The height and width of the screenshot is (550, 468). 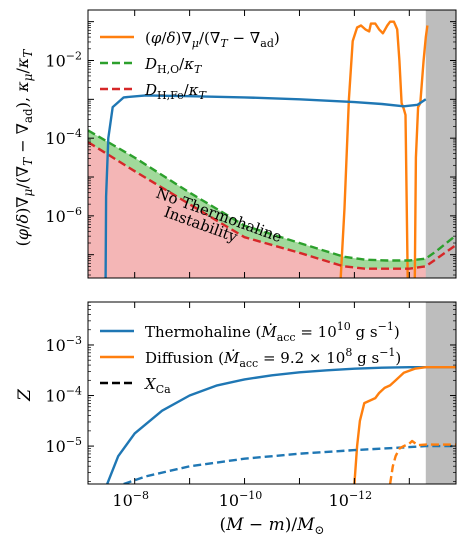 I want to click on top-y-axis-label: (φ/δ)∇μ/(∇T − ∇ad), κμ/κT, so click(x=24, y=148).